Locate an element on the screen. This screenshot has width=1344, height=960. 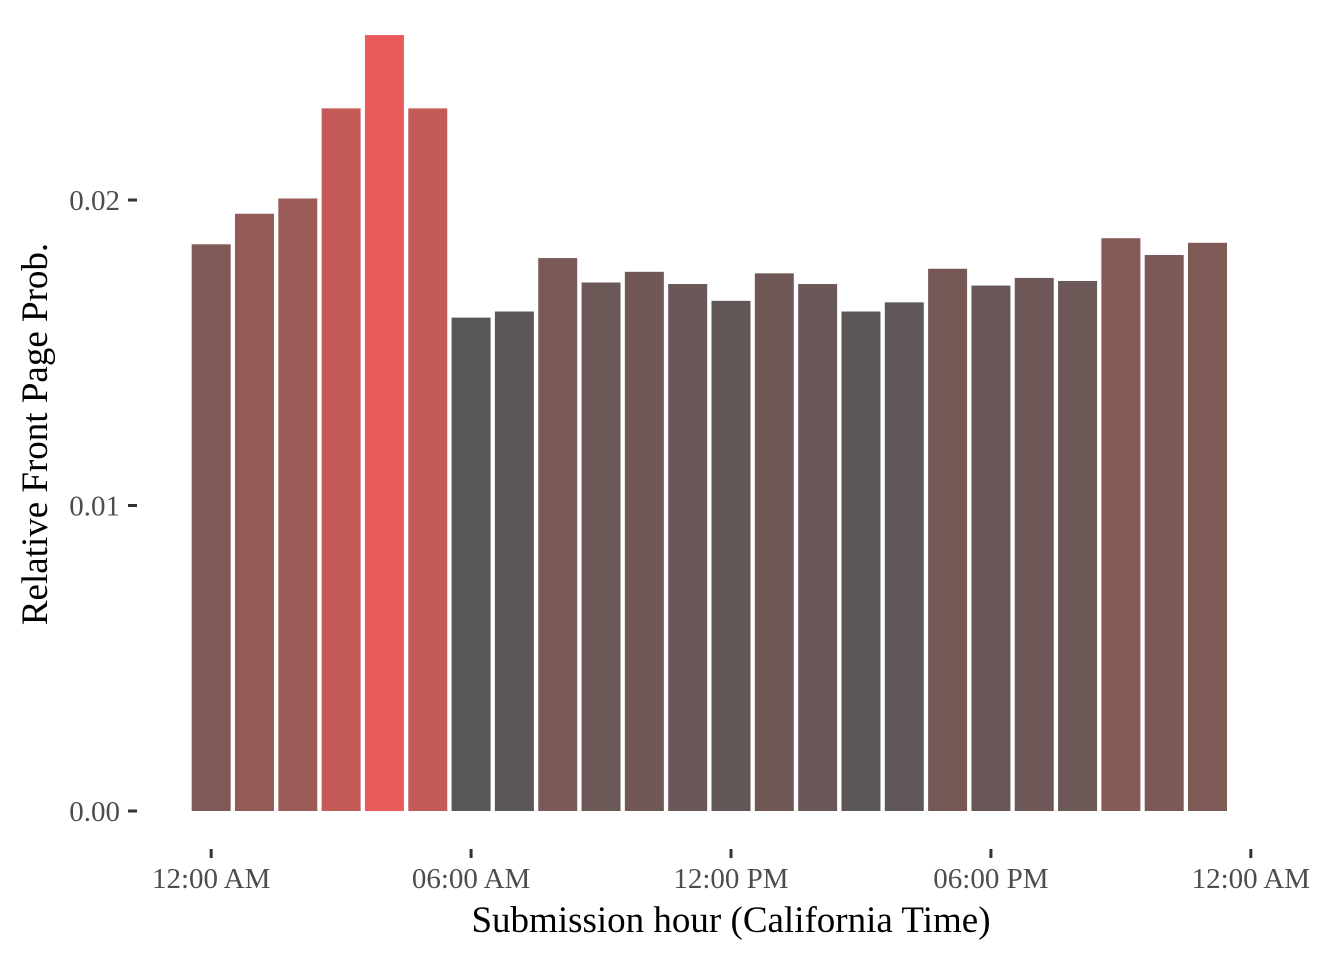
x-axis: 12:00 AM 06:00 AM 12:00 PM 06:00 PM 12:00 AM is located at coordinates (731, 872).